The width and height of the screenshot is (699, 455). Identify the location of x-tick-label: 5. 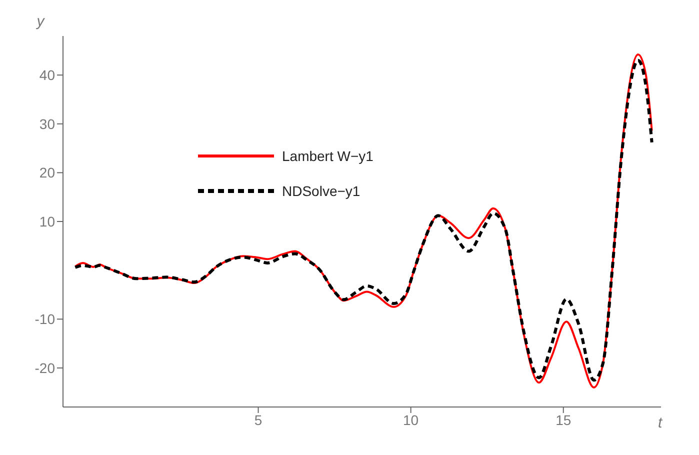
(258, 420).